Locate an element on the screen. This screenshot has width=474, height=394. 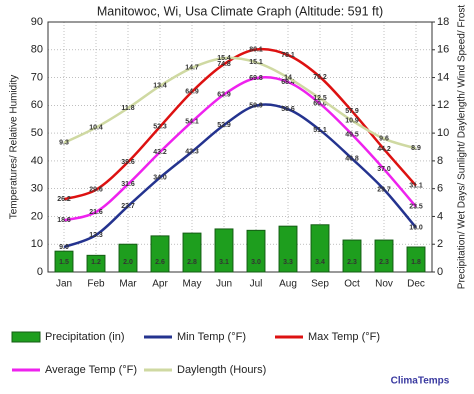
point-value-label: 31.1 is located at coordinates (416, 185).